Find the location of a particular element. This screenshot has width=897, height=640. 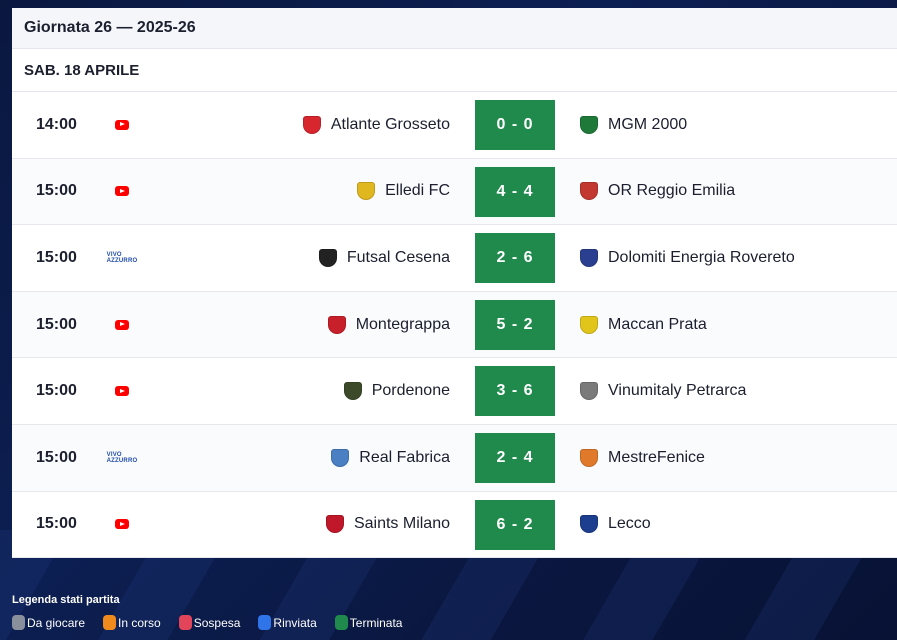

match-score: 5 - 2 is located at coordinates (515, 324).